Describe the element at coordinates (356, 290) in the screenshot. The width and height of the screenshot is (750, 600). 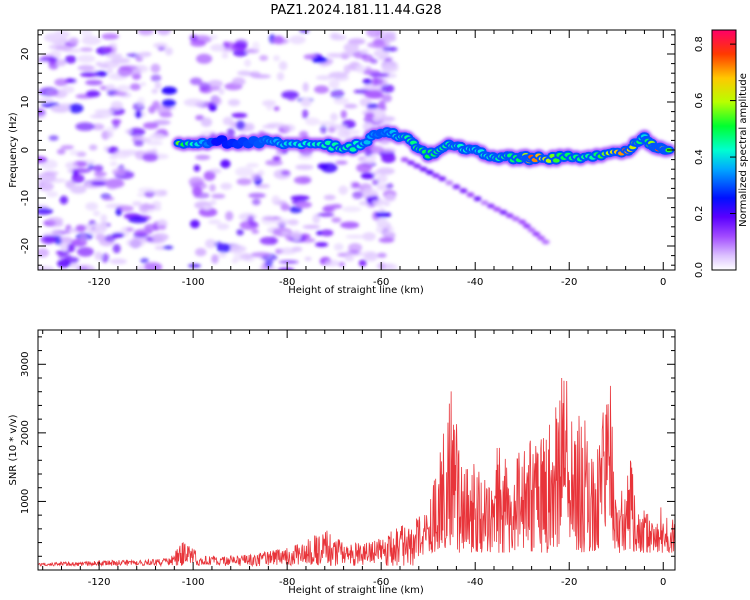
I see `spectrogram-xlabel: Height of straight line (km)` at that location.